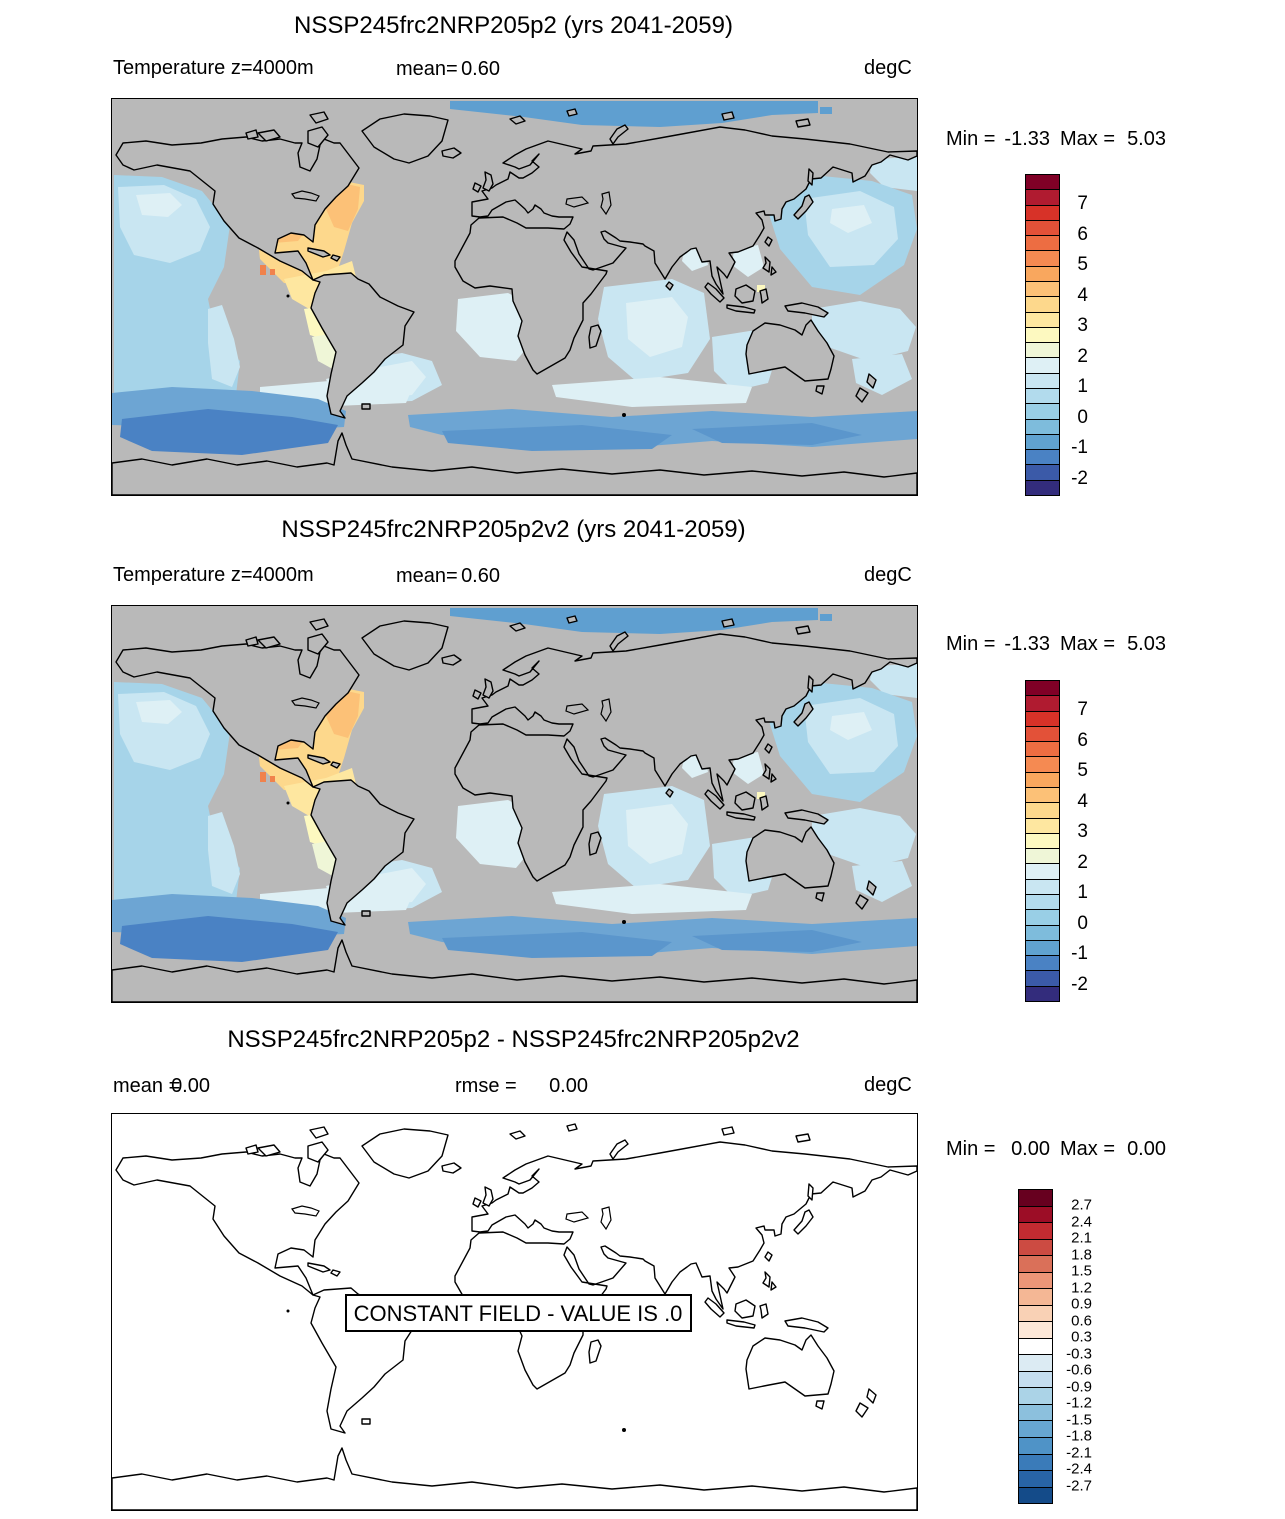 This screenshot has width=1285, height=1519. What do you see at coordinates (888, 68) in the screenshot?
I see `panel1-unit-label: degC` at bounding box center [888, 68].